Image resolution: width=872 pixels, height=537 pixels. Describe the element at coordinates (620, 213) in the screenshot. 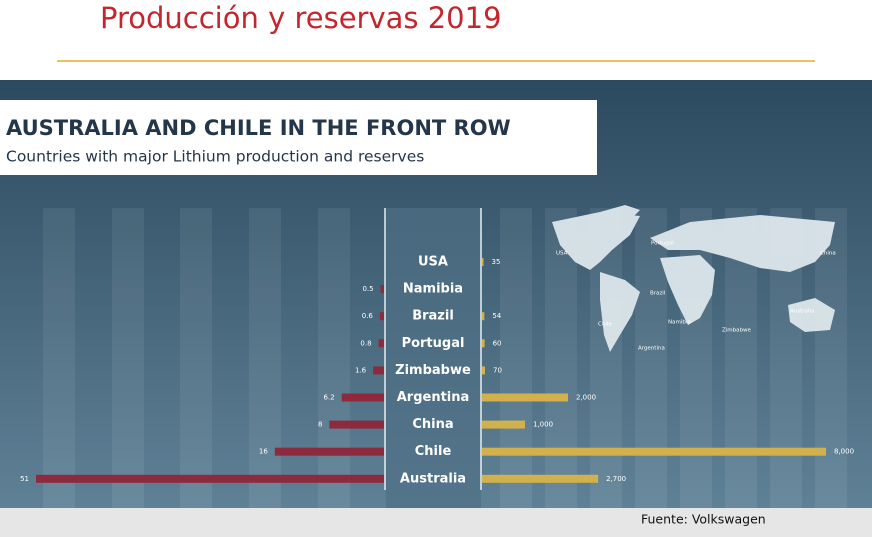

I see `map-greenland` at that location.